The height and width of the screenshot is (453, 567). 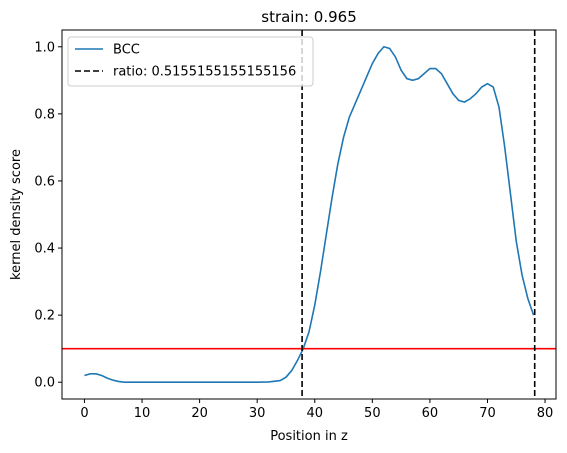 What do you see at coordinates (257, 413) in the screenshot?
I see `x-tick-label-30: 30` at bounding box center [257, 413].